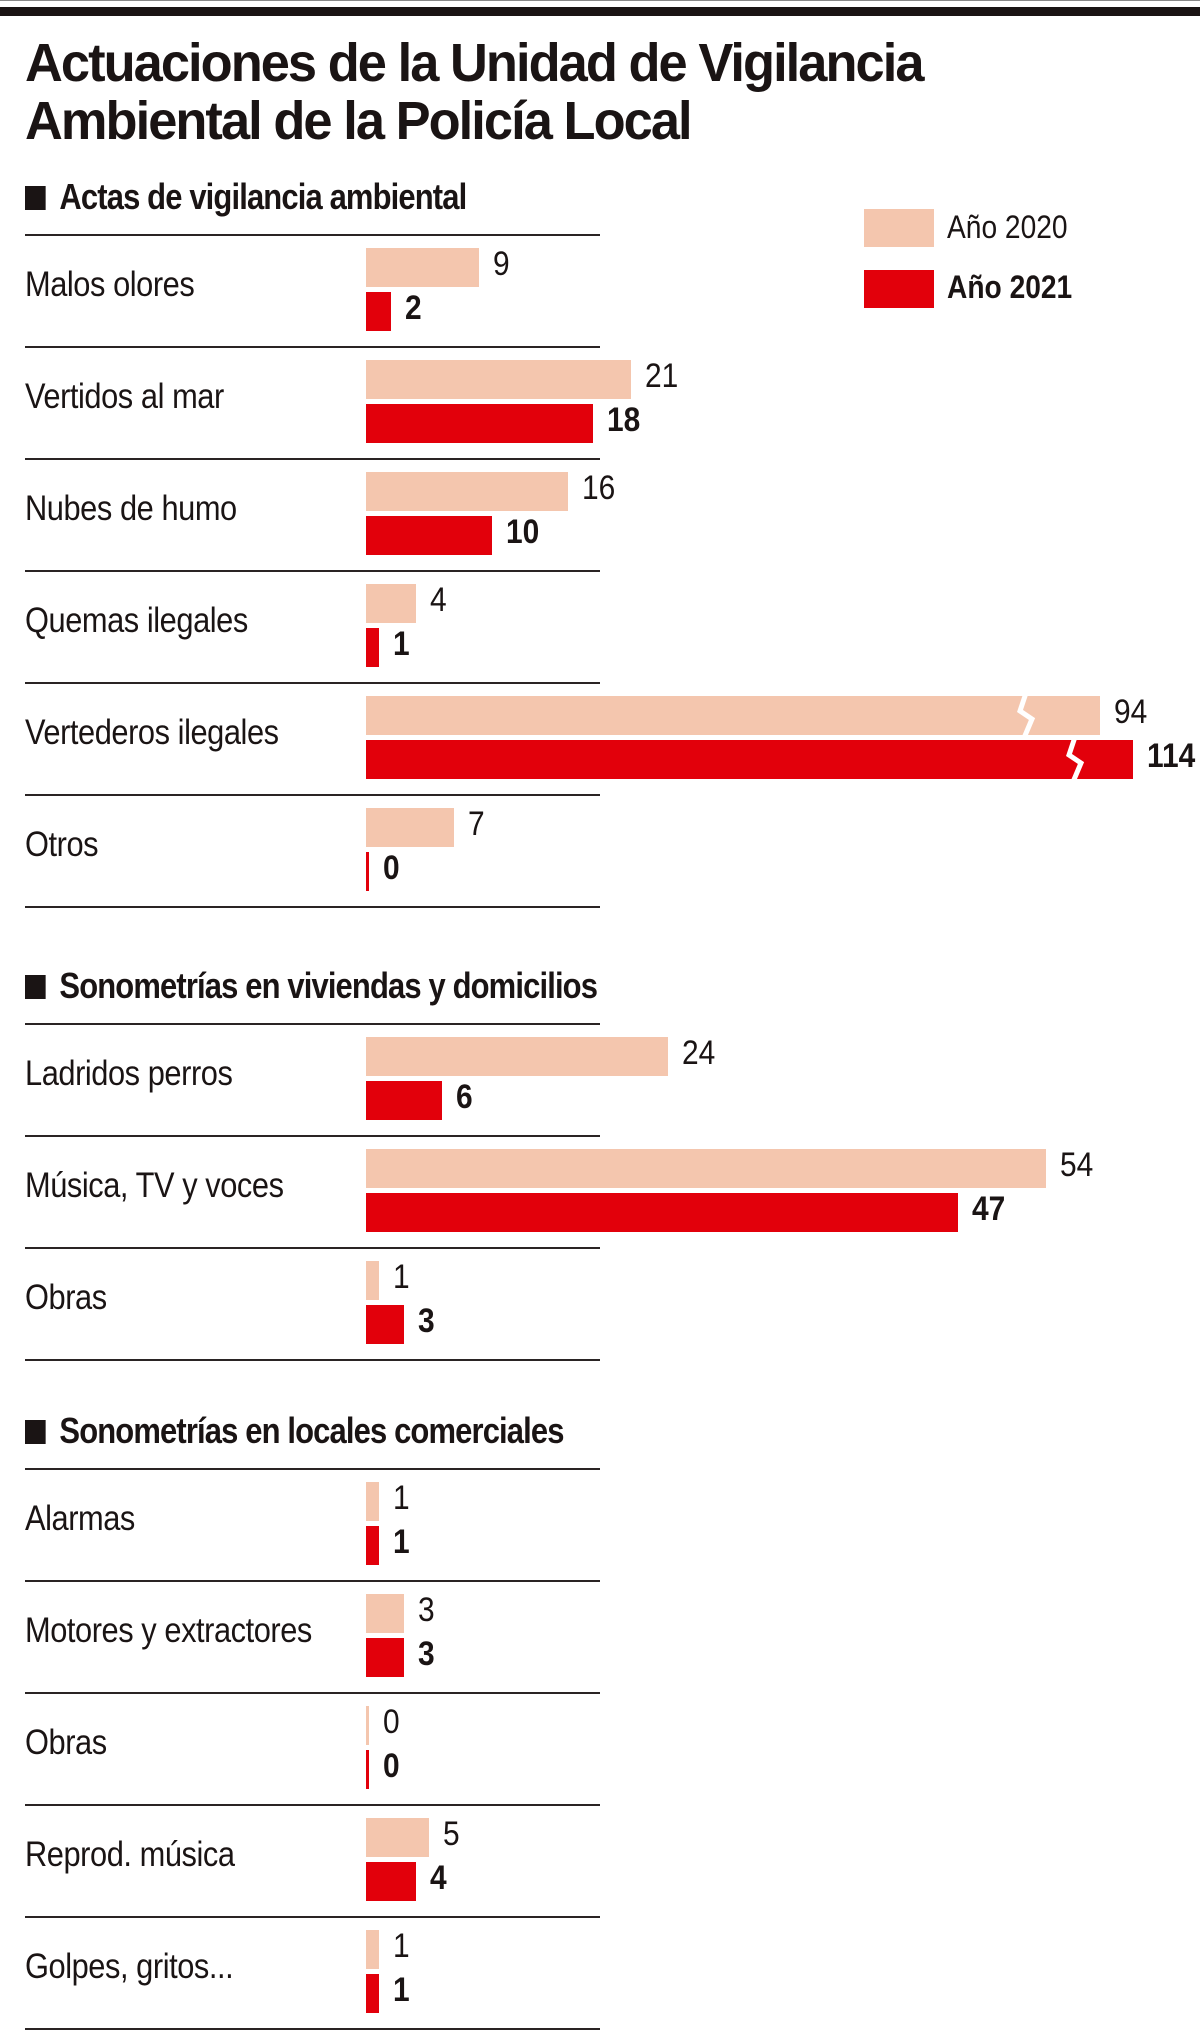 The width and height of the screenshot is (1200, 2030). What do you see at coordinates (413, 308) in the screenshot?
I see `value-label-2021: 2` at bounding box center [413, 308].